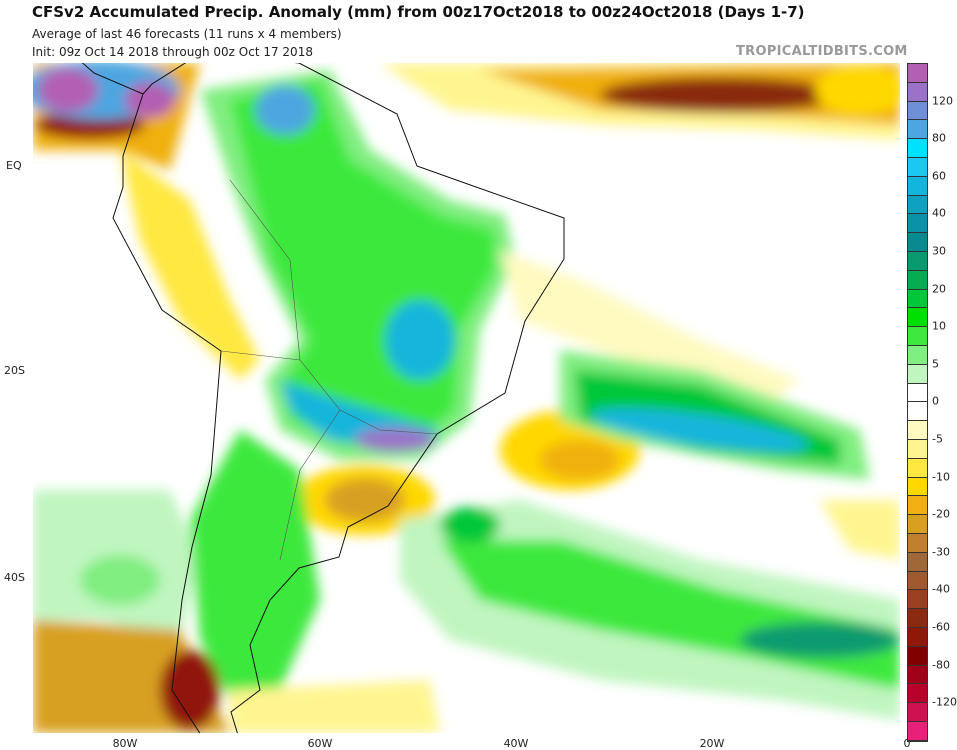 This screenshot has height=750, width=957. I want to click on colorbar, so click(917, 402).